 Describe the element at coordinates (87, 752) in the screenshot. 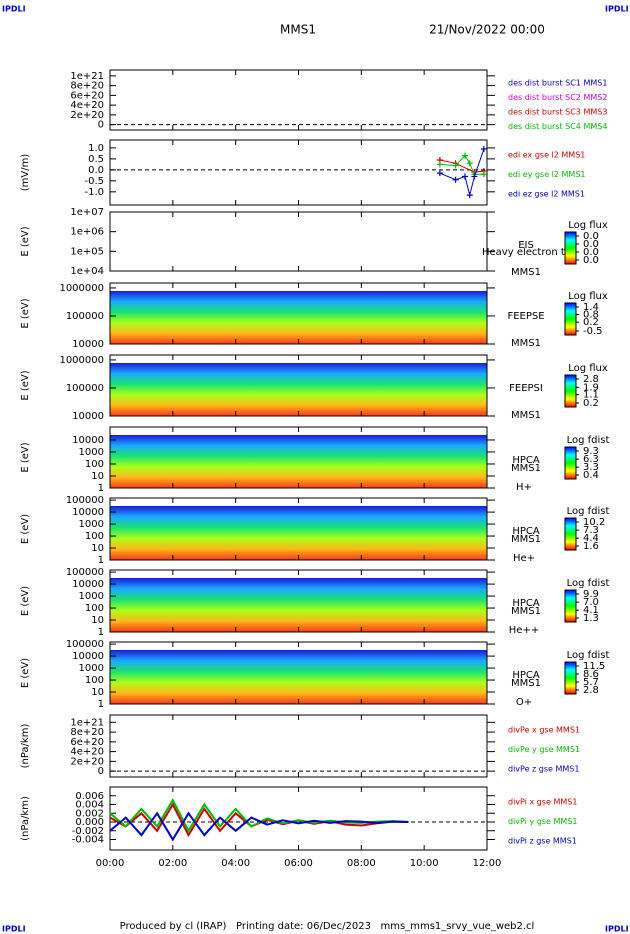

I see `y-tick-label: 4e+20` at that location.